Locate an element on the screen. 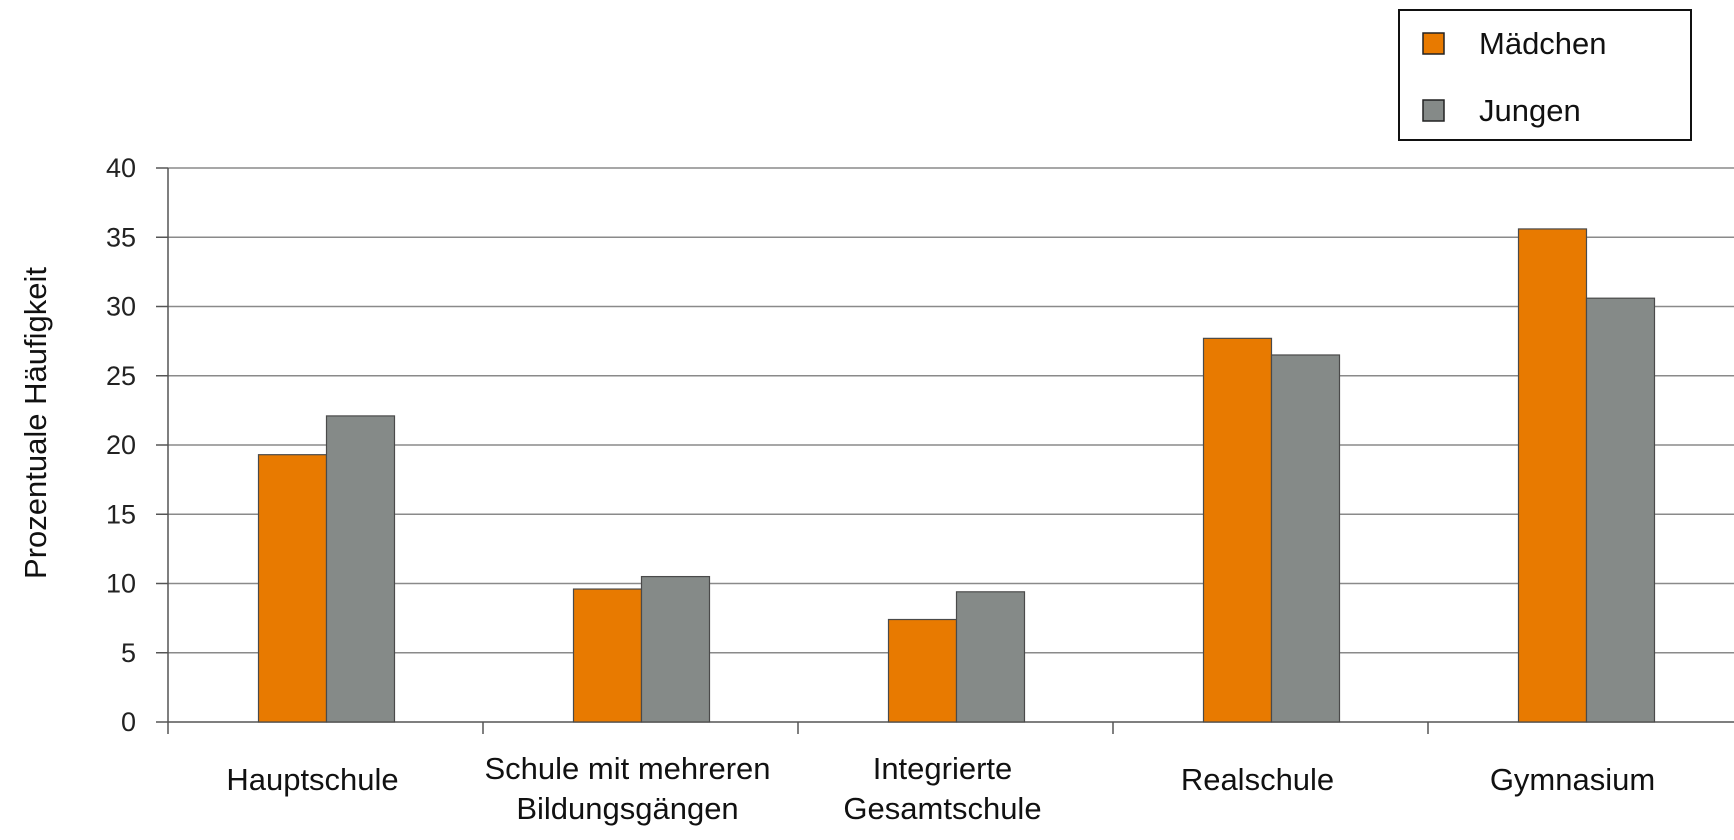 This screenshot has width=1734, height=840. y-tick-label: 5 is located at coordinates (128, 653).